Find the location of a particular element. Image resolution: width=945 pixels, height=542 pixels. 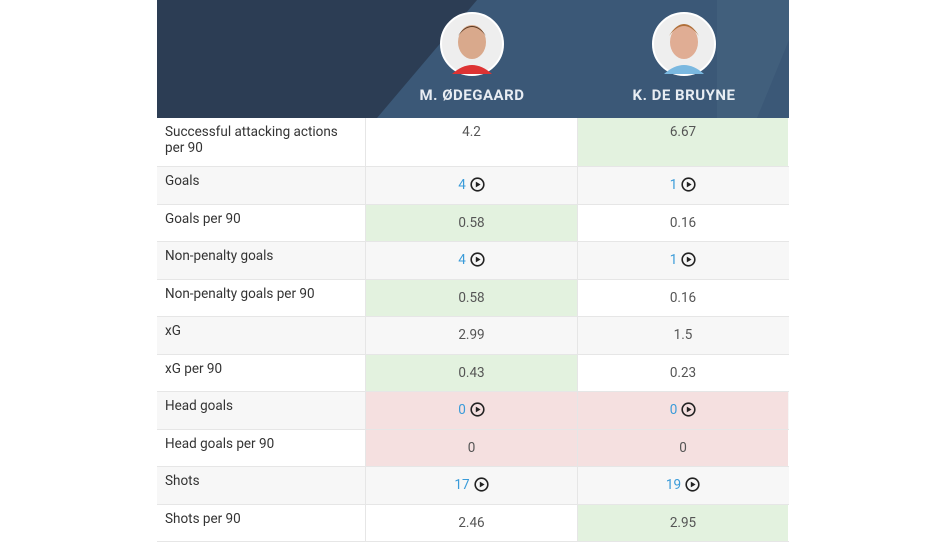

table-header: M. ØDEGAARD K. DE BRUYNE is located at coordinates (473, 59).